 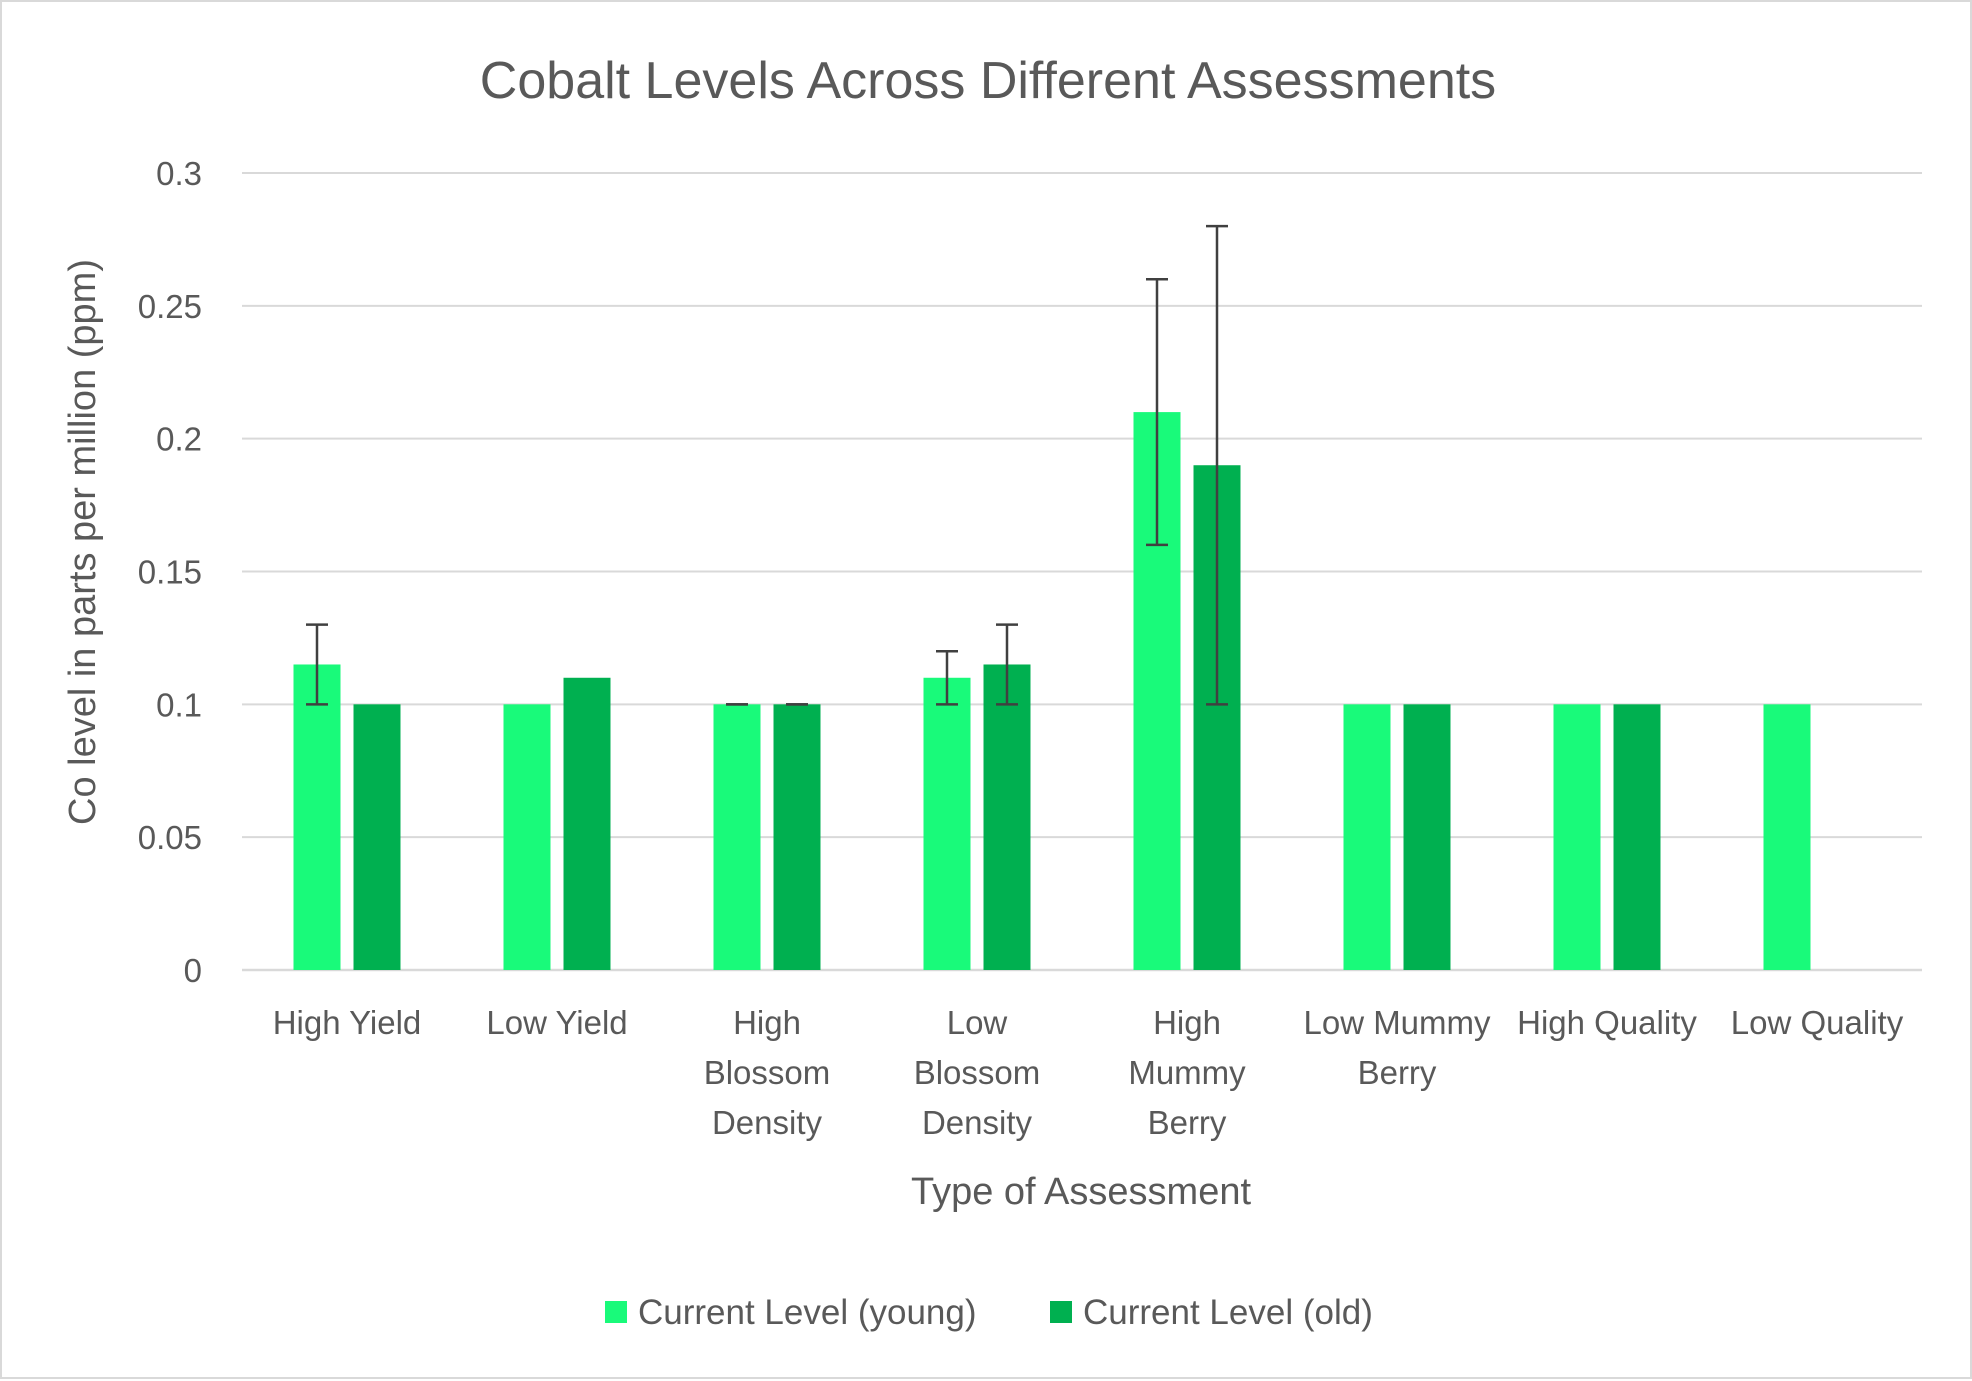 What do you see at coordinates (807, 1312) in the screenshot?
I see `legend-label-young: Current Level (young)` at bounding box center [807, 1312].